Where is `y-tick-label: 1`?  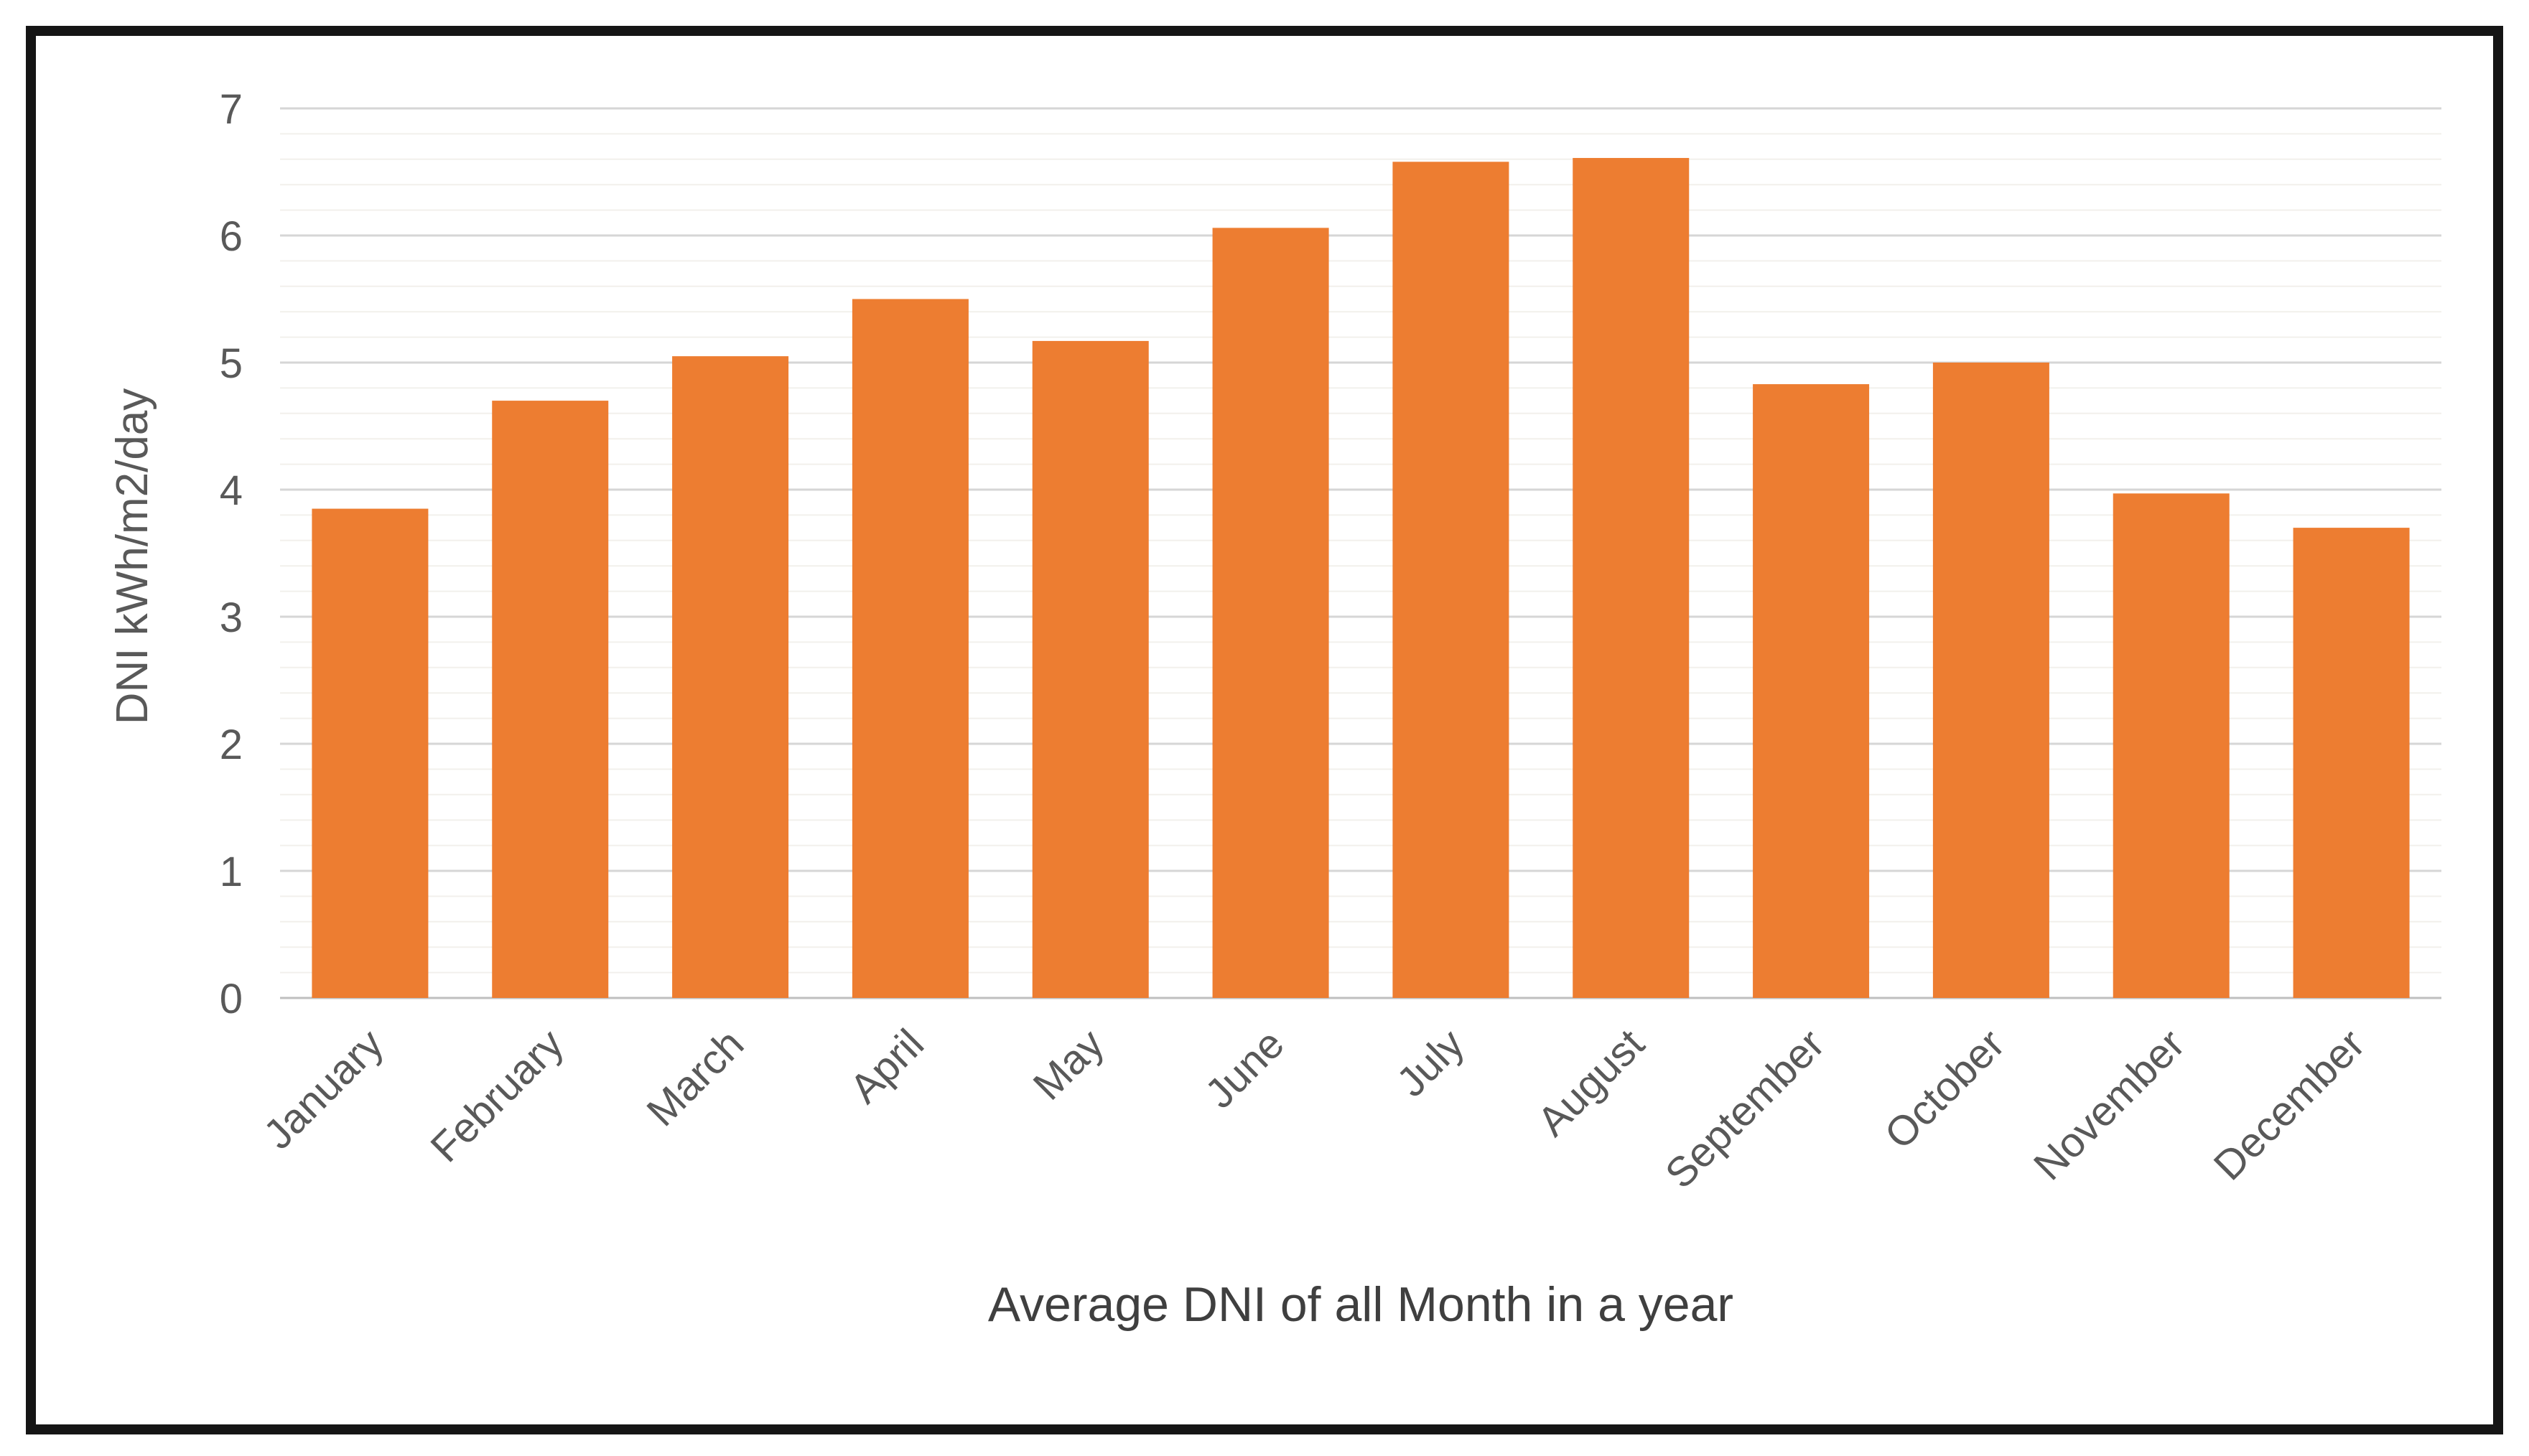 y-tick-label: 1 is located at coordinates (231, 872).